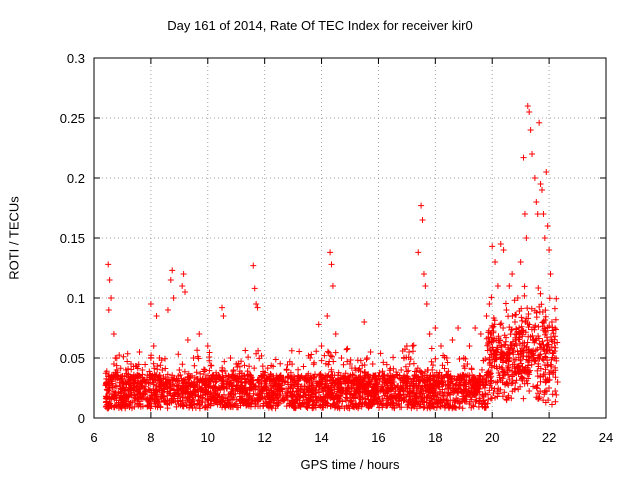  I want to click on y-tick-label: 0.3, so click(76, 58).